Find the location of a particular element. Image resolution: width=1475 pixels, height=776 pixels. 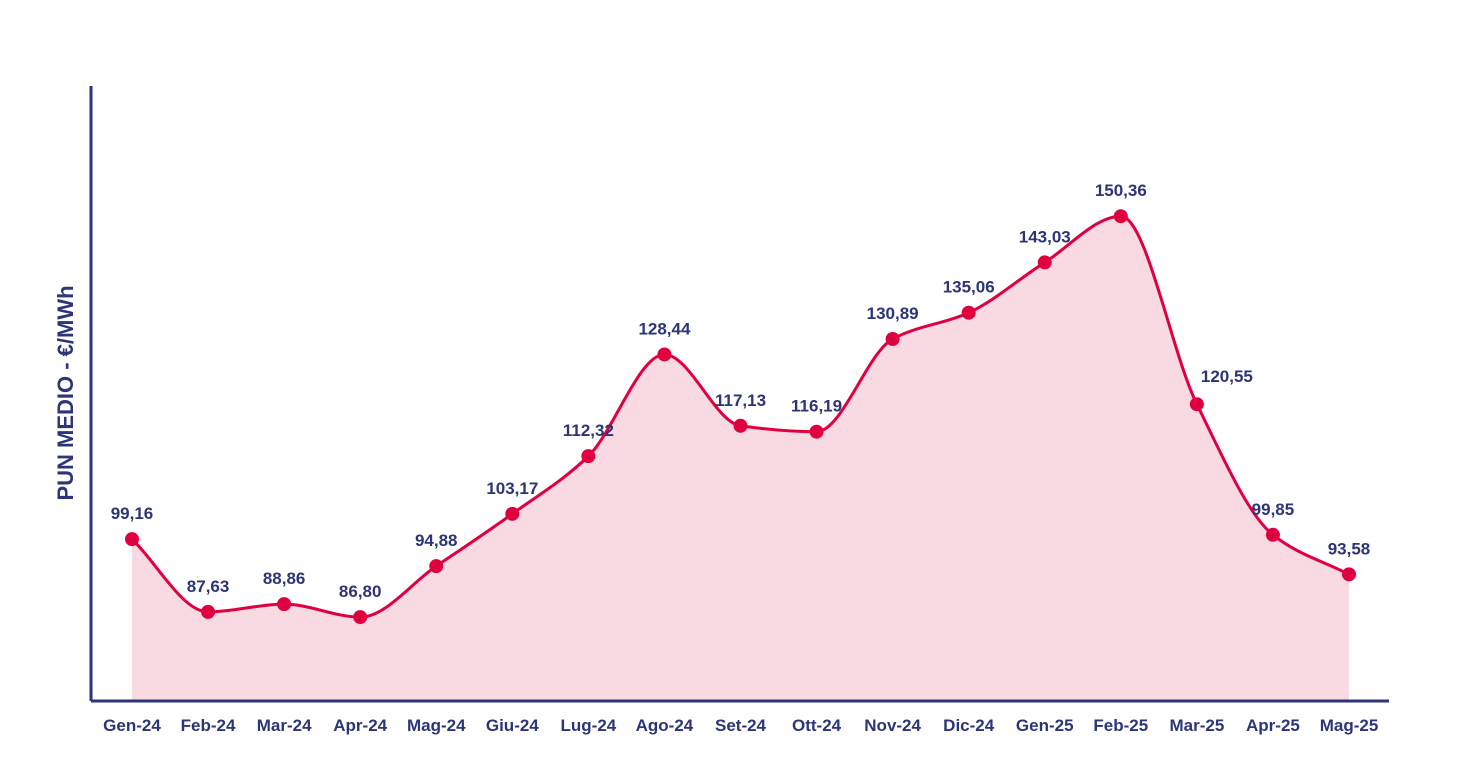

x-tick-label: Mar-24 is located at coordinates (284, 725).